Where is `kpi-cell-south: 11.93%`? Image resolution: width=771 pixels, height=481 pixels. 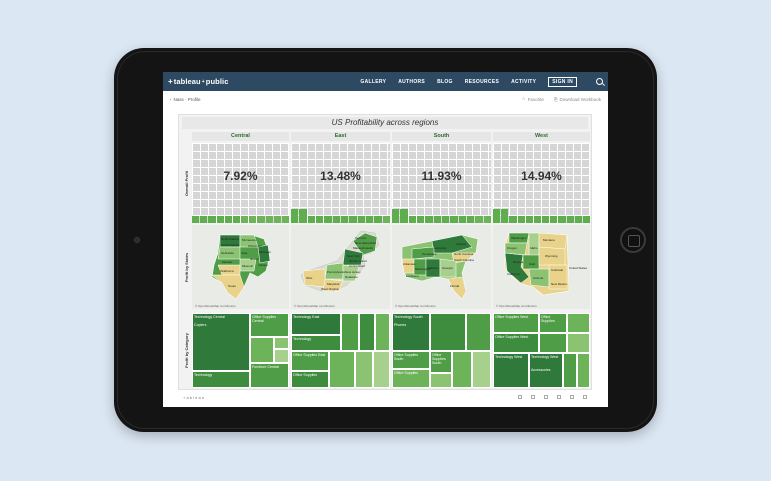 kpi-cell-south: 11.93% is located at coordinates (441, 183).